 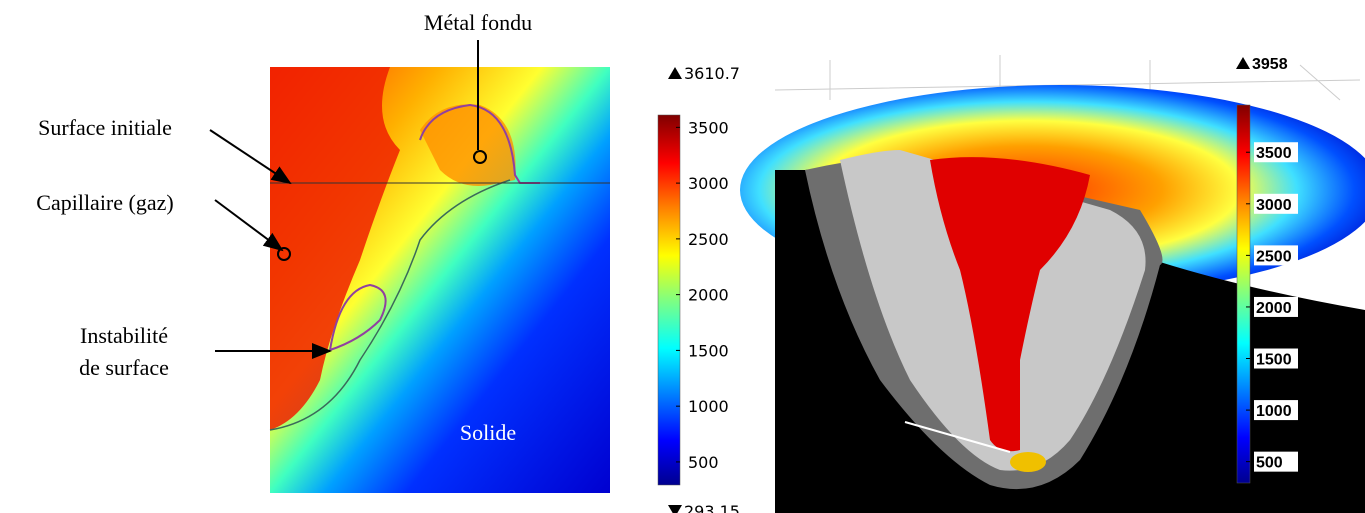 What do you see at coordinates (124, 335) in the screenshot?
I see `label: Instabilité` at bounding box center [124, 335].